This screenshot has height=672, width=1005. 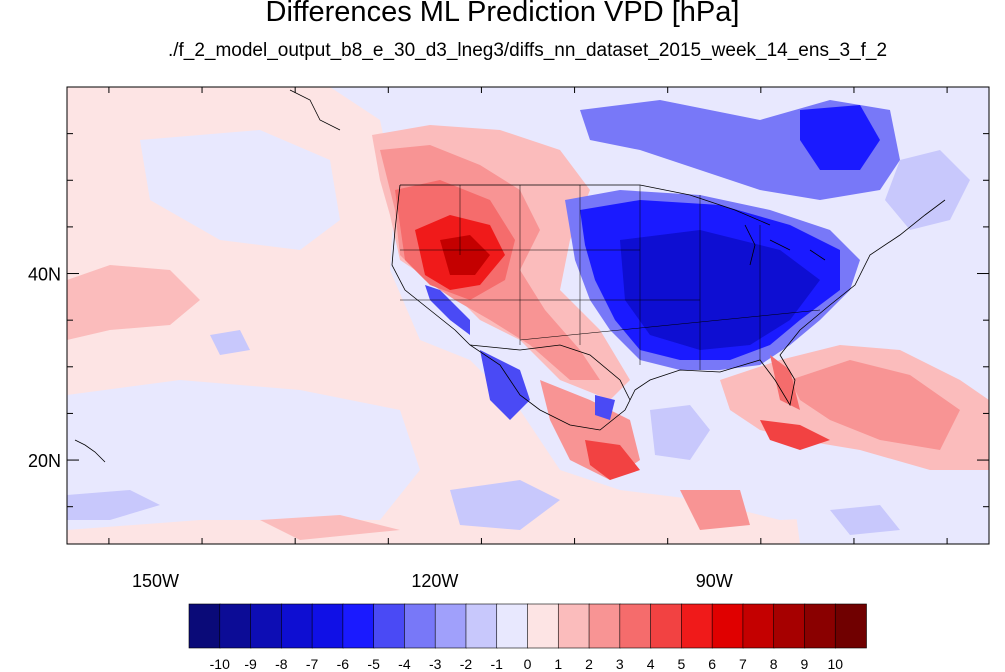 I want to click on field-neg-light-northeast, so click(x=927, y=190).